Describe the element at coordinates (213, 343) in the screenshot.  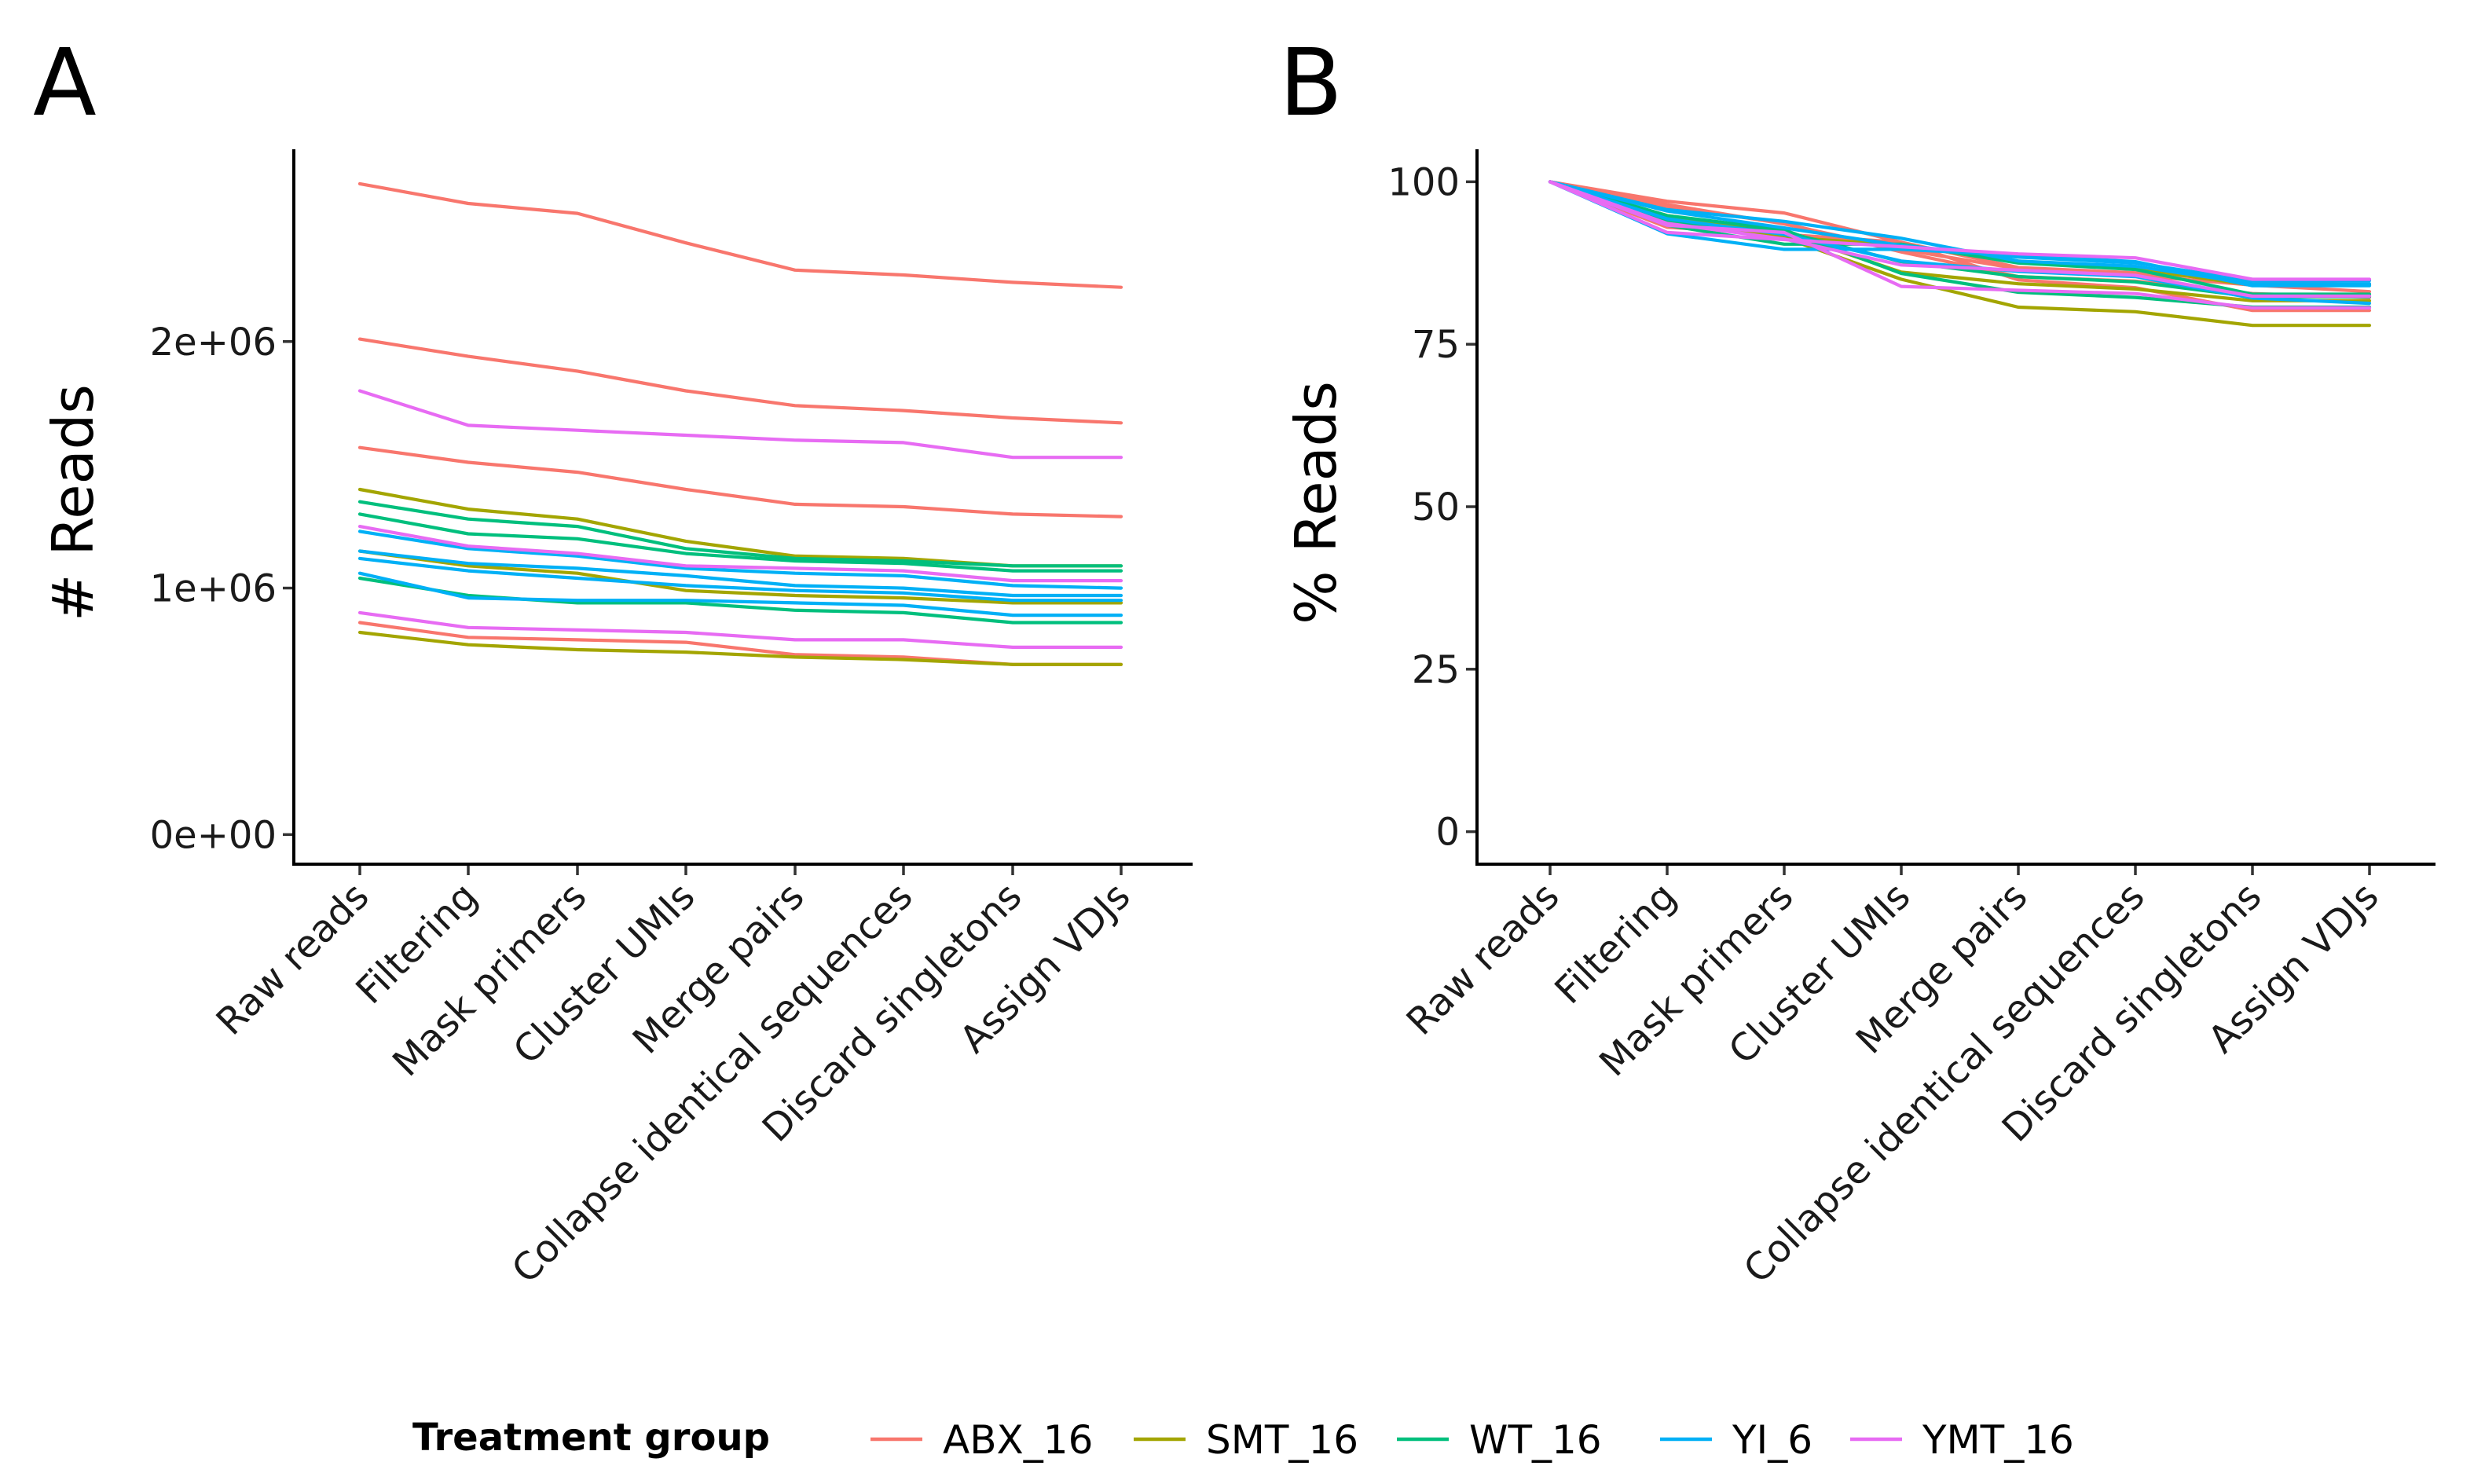
I see `y-tick-label: 2e+06` at that location.